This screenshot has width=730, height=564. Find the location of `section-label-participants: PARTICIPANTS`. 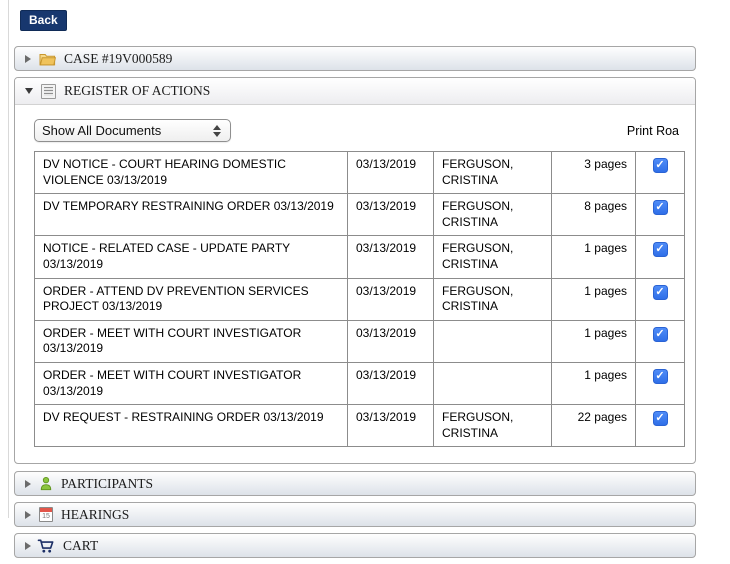

section-label-participants: PARTICIPANTS is located at coordinates (107, 483).